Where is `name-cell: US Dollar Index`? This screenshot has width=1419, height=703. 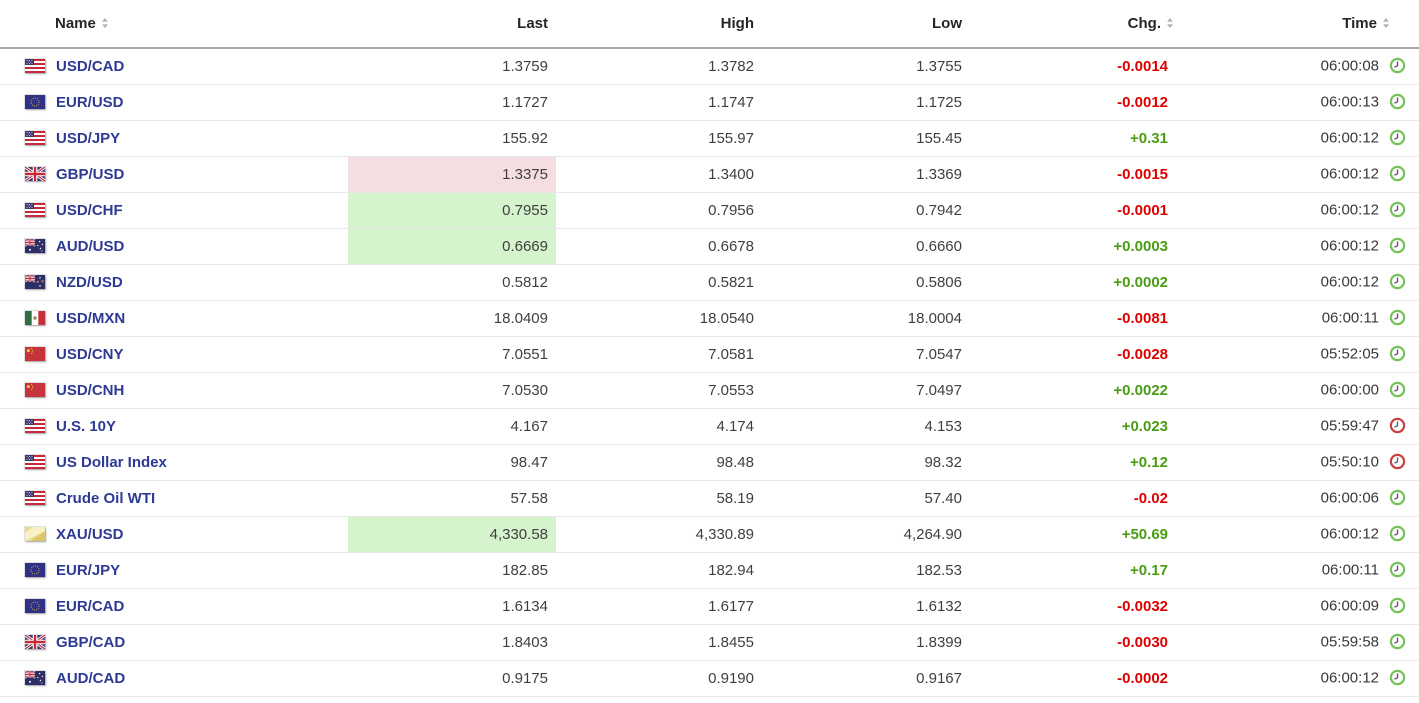 name-cell: US Dollar Index is located at coordinates (174, 462).